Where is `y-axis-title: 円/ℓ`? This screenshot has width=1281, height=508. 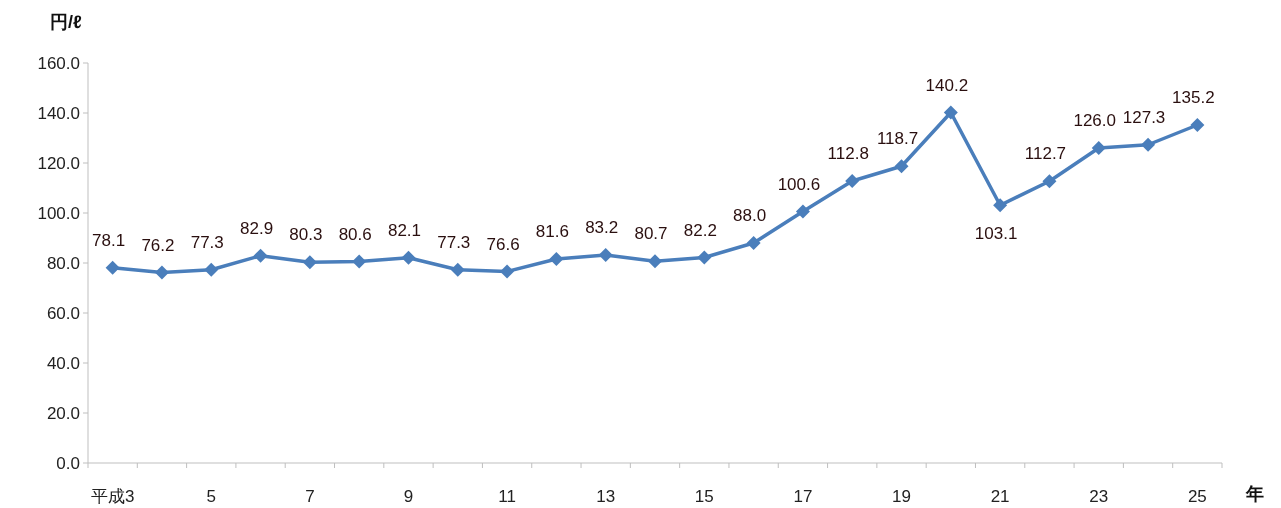 y-axis-title: 円/ℓ is located at coordinates (66, 22).